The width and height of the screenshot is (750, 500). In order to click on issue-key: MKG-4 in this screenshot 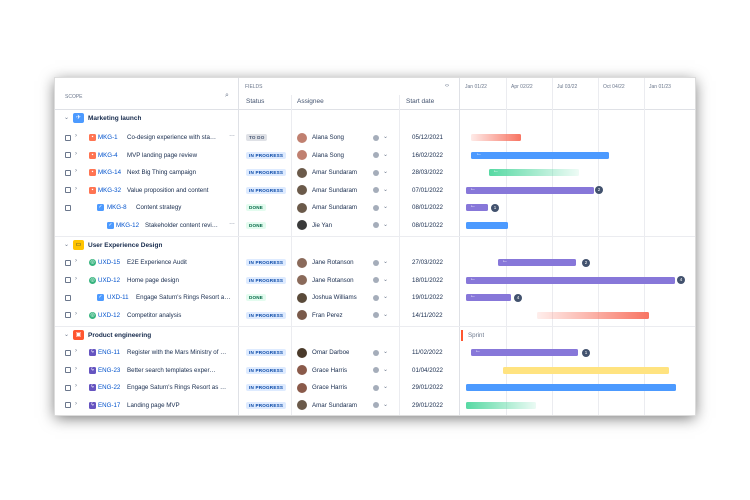, I will do `click(108, 155)`.